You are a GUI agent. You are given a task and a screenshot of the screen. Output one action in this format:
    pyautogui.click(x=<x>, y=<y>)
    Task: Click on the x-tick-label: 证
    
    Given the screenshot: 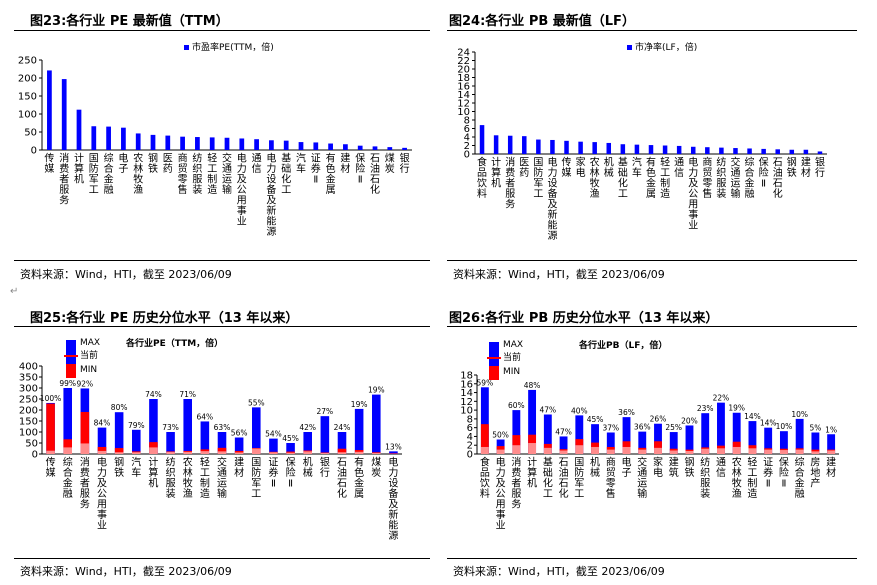 What is the action you would take?
    pyautogui.click(x=316, y=159)
    